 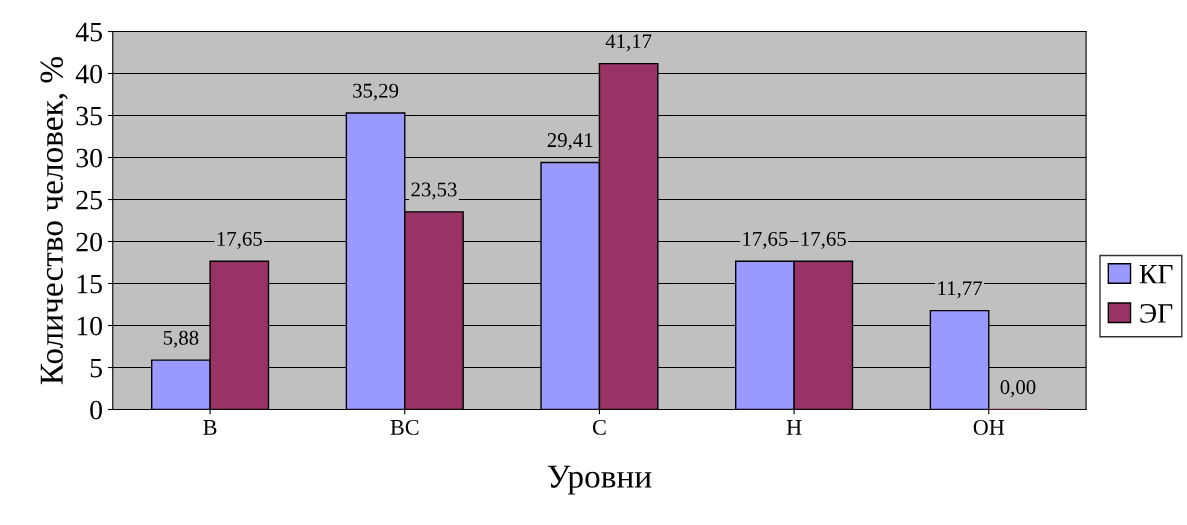 I want to click on data-label: 11,77, so click(x=960, y=290).